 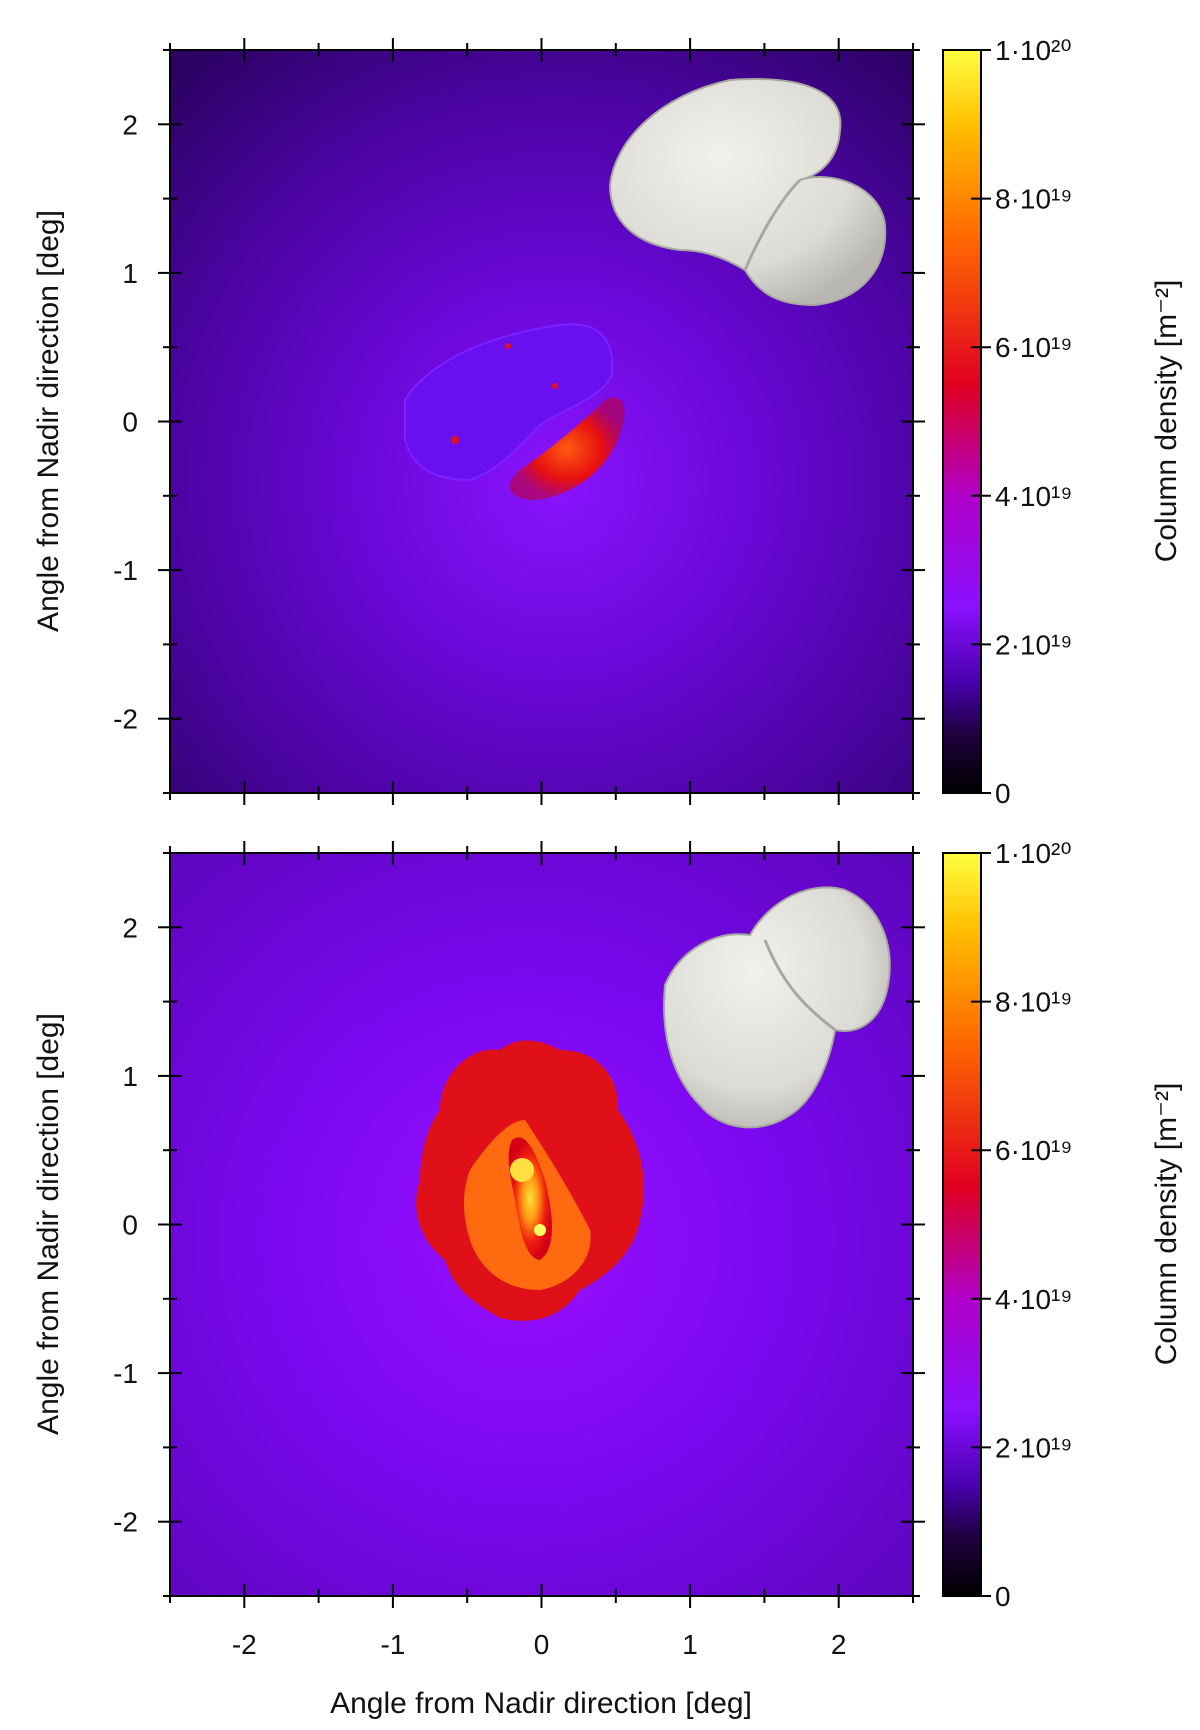 What do you see at coordinates (1033, 347) in the screenshot?
I see `top-colorbar-tick-label: 6·10¹⁹` at bounding box center [1033, 347].